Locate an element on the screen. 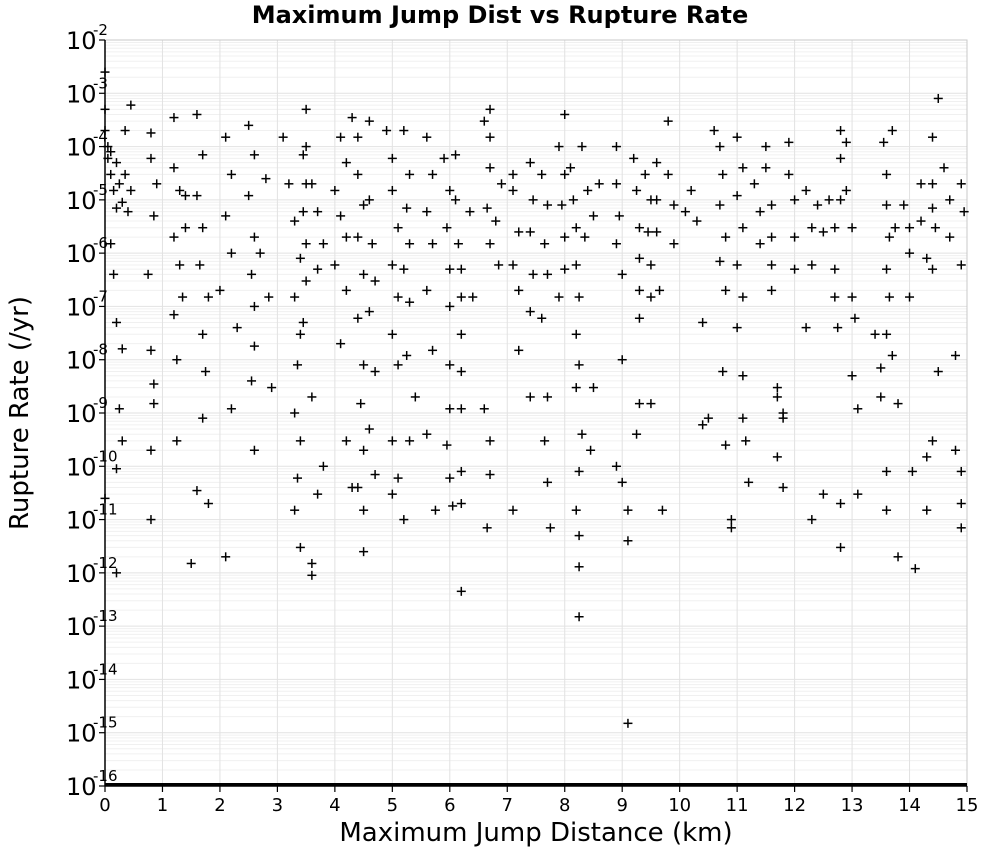  x-tick-label: 9 is located at coordinates (621, 805).